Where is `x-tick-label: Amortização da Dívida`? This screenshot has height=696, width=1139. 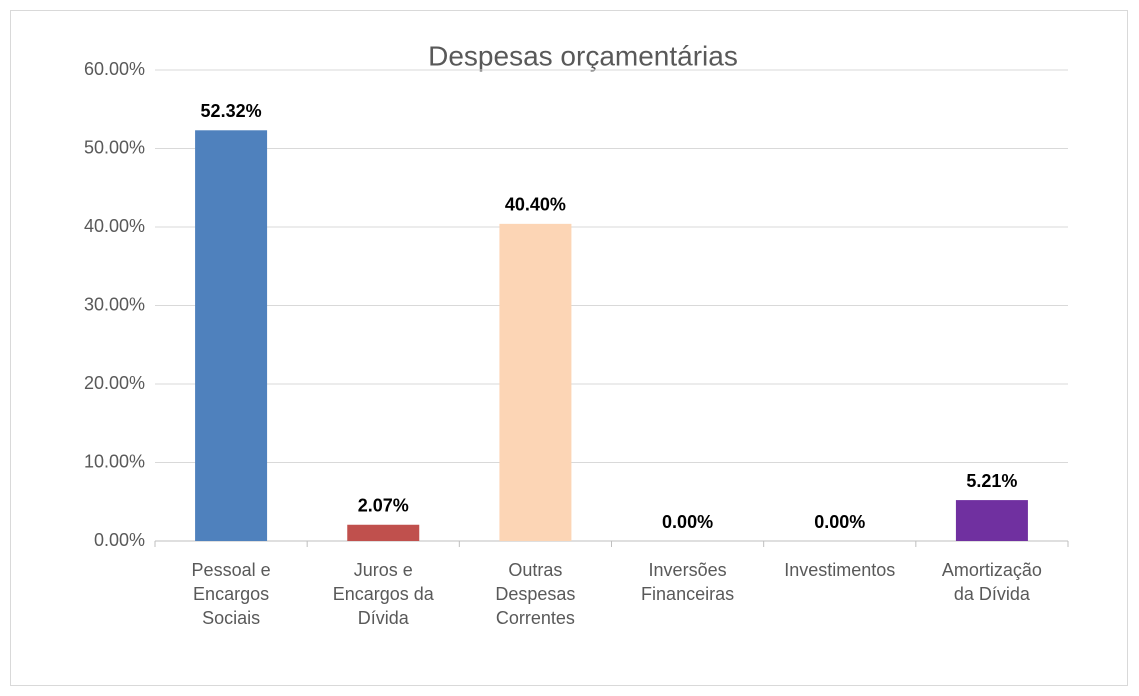
x-tick-label: Amortização da Dívida is located at coordinates (991, 582).